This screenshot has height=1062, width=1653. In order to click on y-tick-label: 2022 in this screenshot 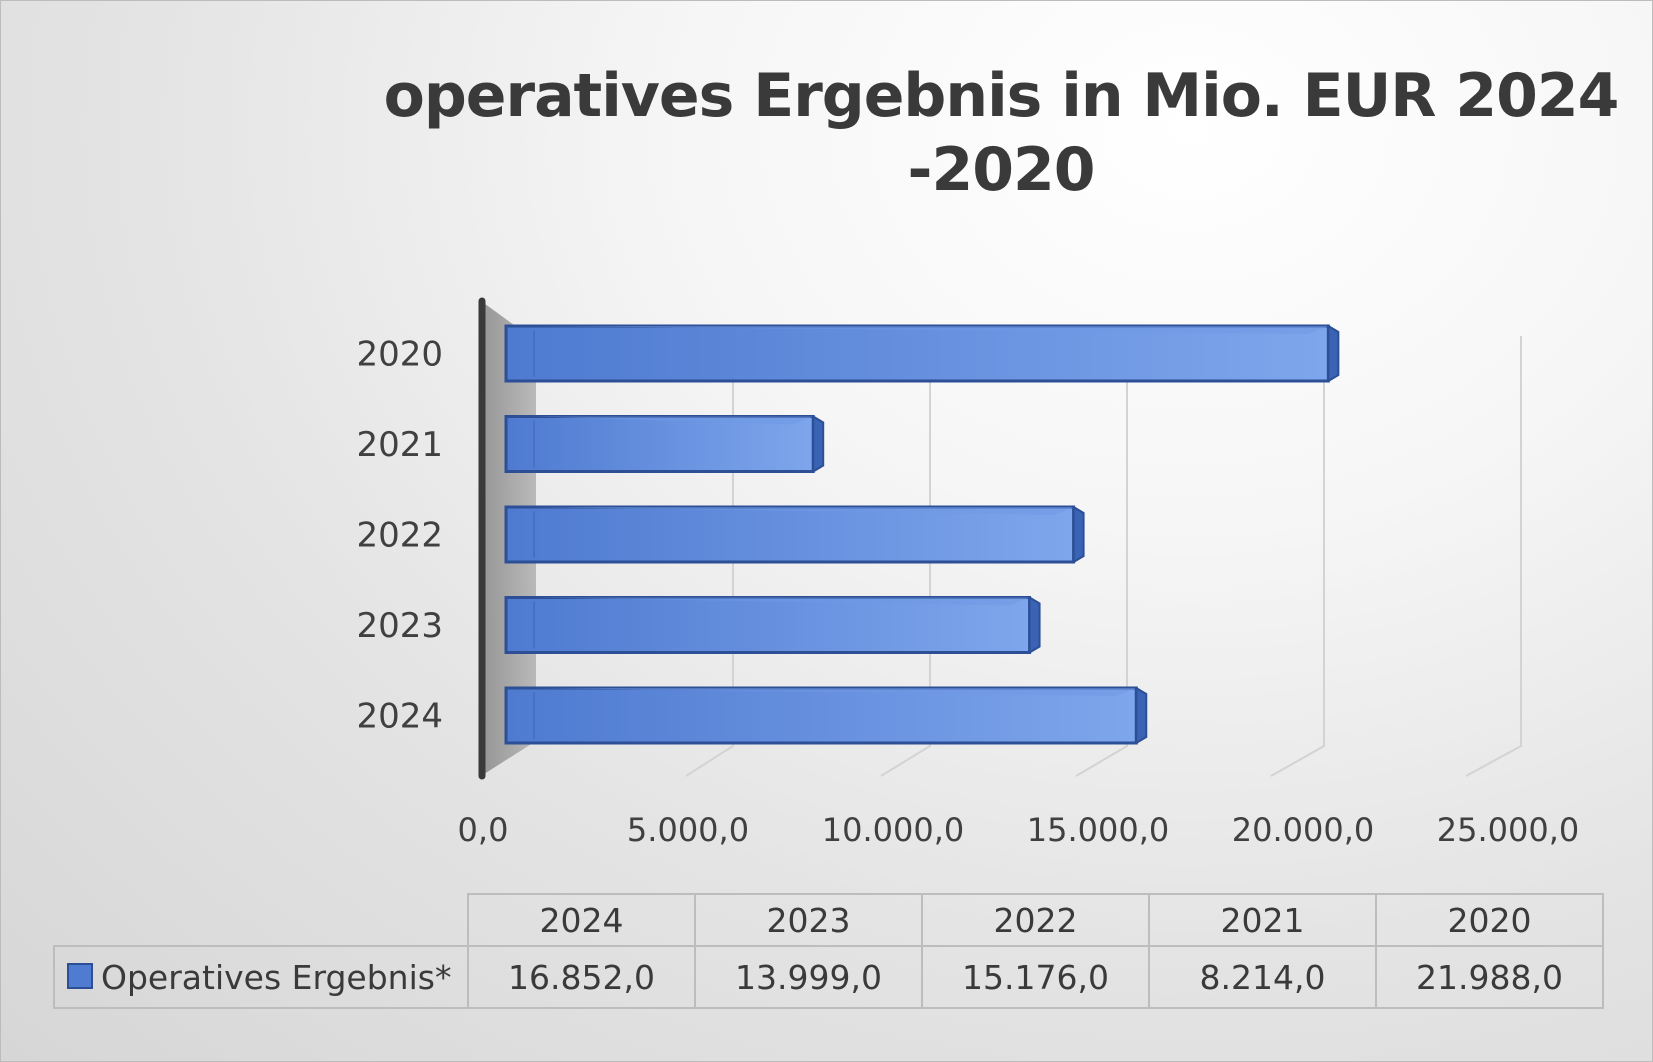, I will do `click(399, 536)`.